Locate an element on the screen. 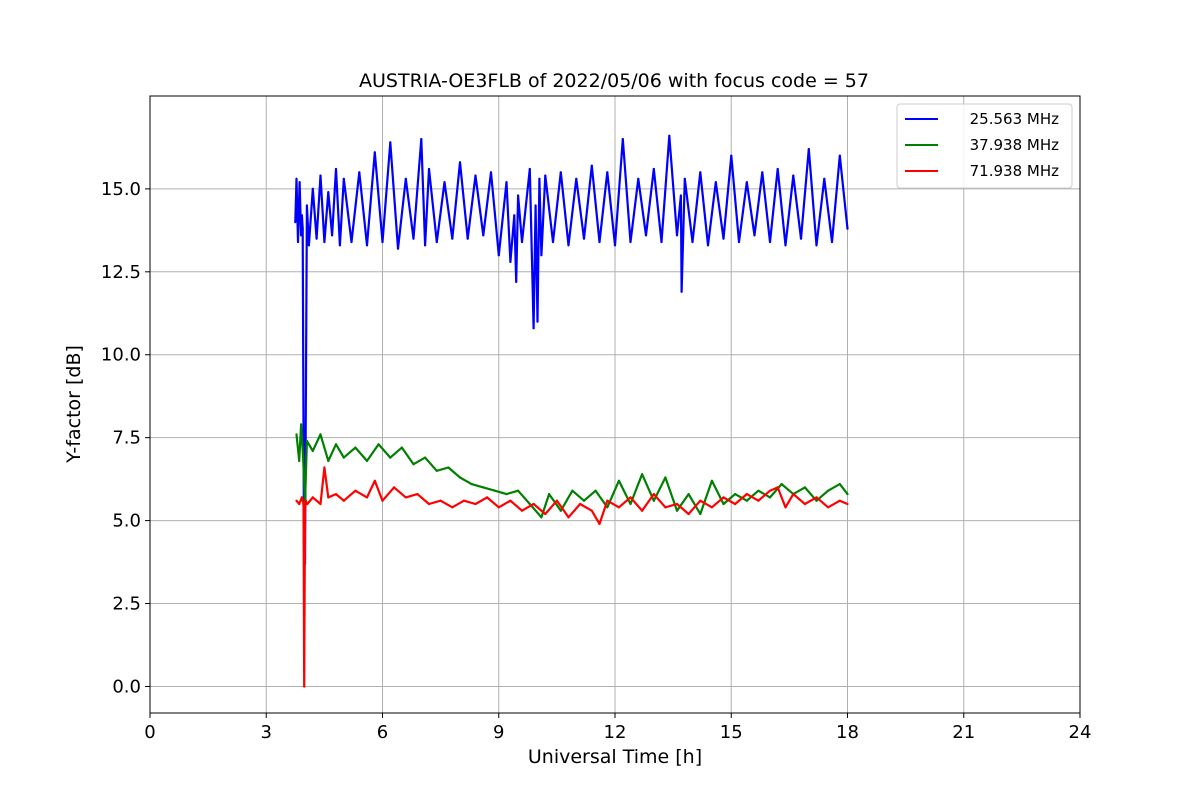 This screenshot has height=800, width=1200. x-axis-title: Universal Time [h] is located at coordinates (615, 757).